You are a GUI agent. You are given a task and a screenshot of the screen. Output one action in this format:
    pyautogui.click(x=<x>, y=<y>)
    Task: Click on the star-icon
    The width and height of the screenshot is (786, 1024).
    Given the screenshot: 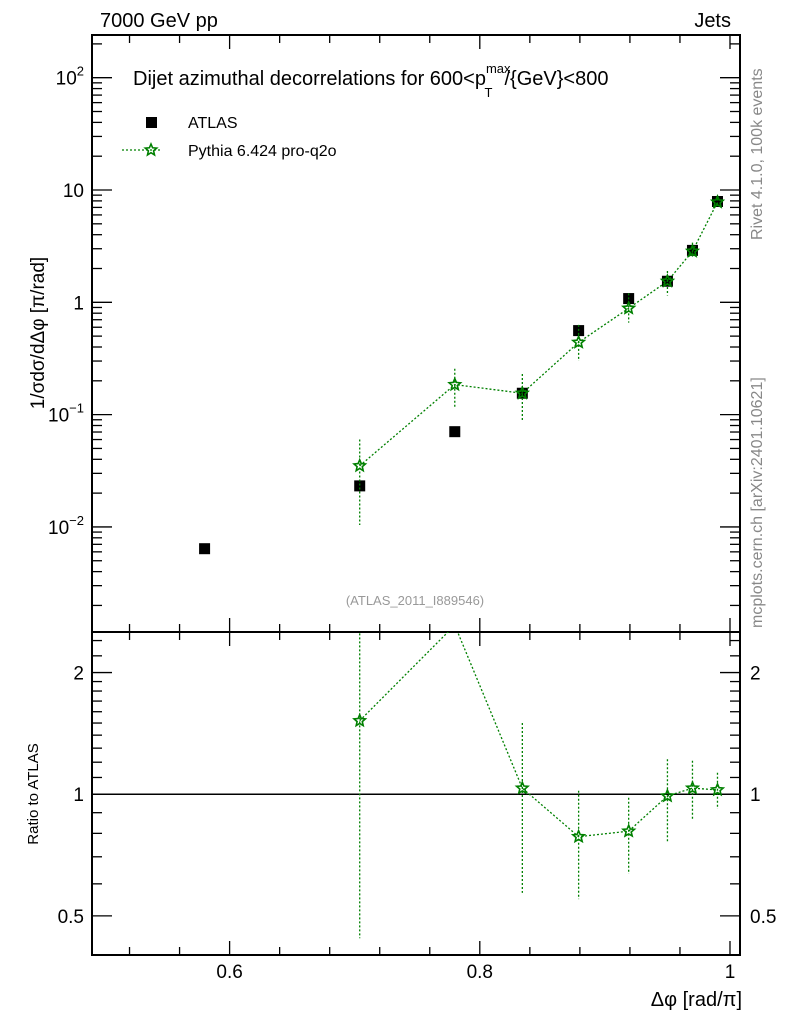 What is the action you would take?
    pyautogui.click(x=151, y=149)
    